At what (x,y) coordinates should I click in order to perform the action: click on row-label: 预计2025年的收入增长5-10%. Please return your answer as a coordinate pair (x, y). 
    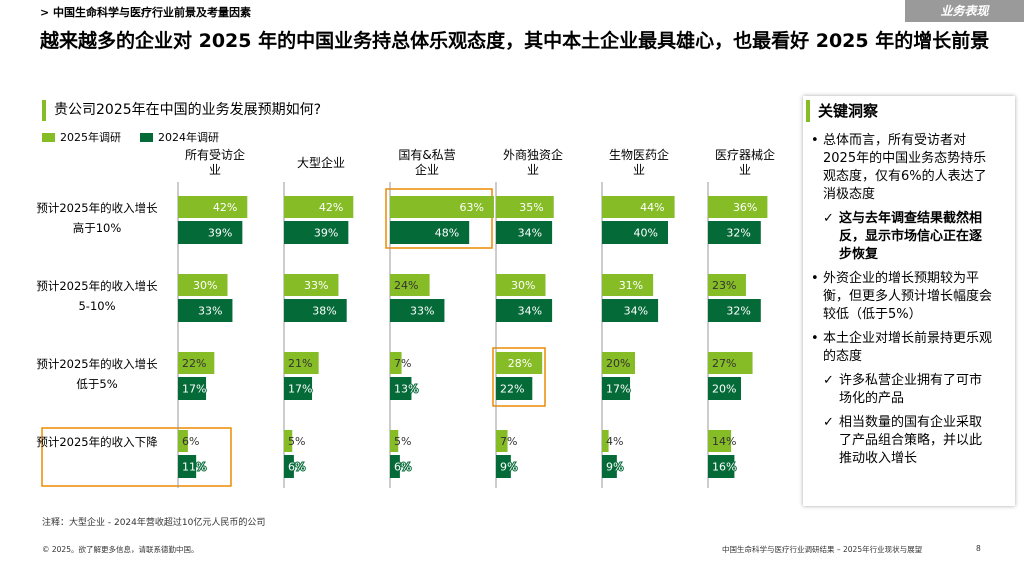
    Looking at the image, I should click on (97, 296).